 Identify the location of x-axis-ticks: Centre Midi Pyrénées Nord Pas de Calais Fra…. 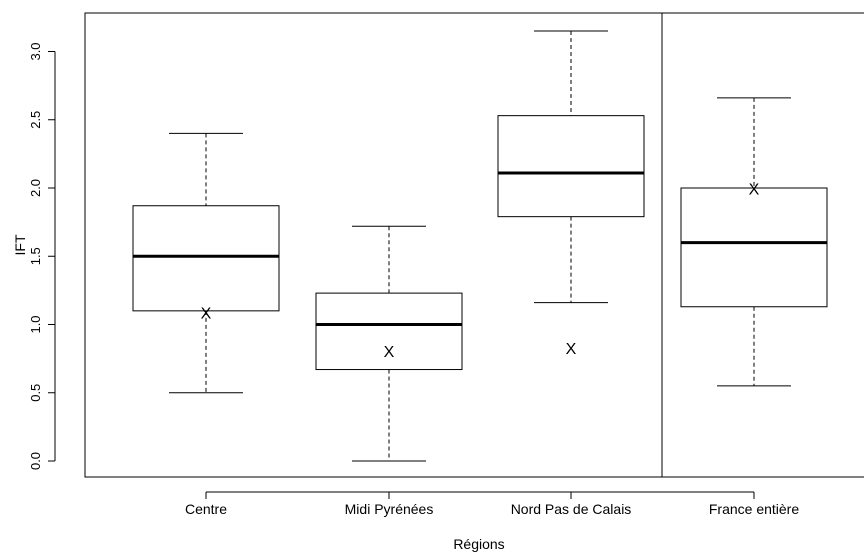
(492, 504).